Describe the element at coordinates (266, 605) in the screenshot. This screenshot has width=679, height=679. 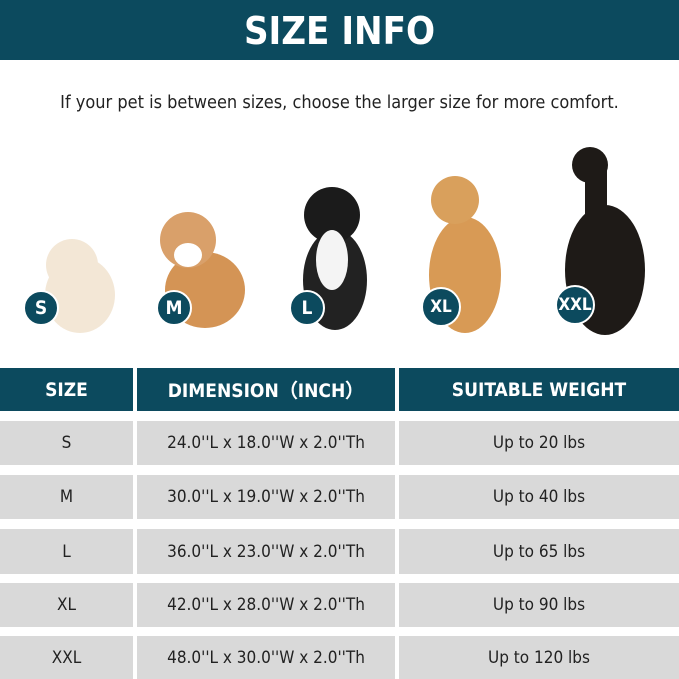
I see `row-xl-dimension: 42.0''L x 28.0''W x 2.0''Th` at that location.